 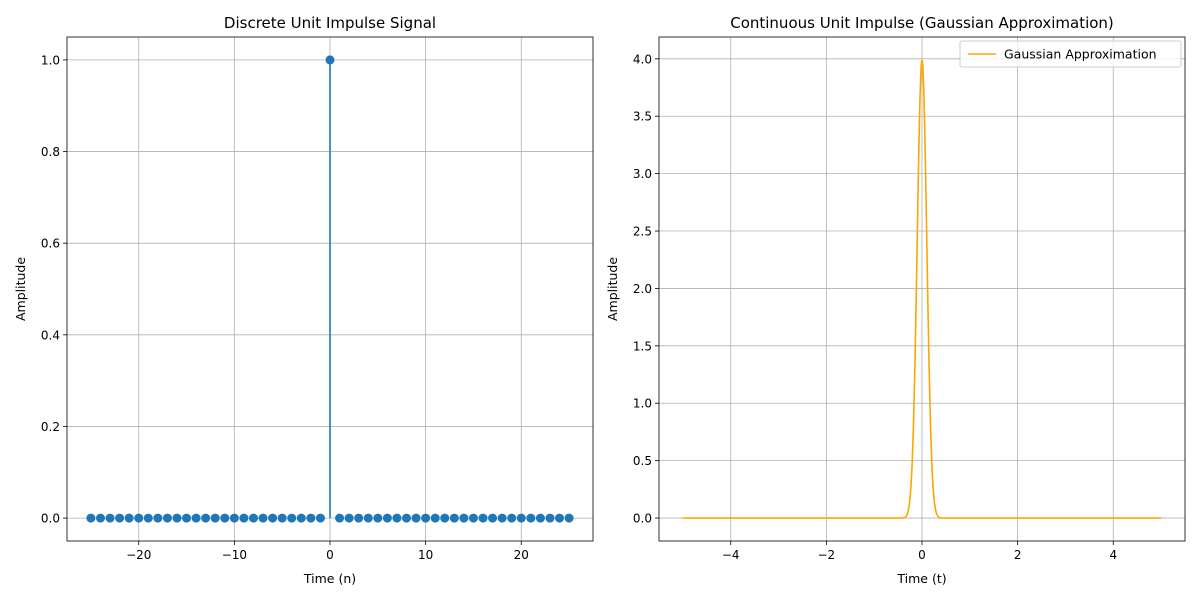 I want to click on y-tick-label: 0.8, so click(x=50, y=152).